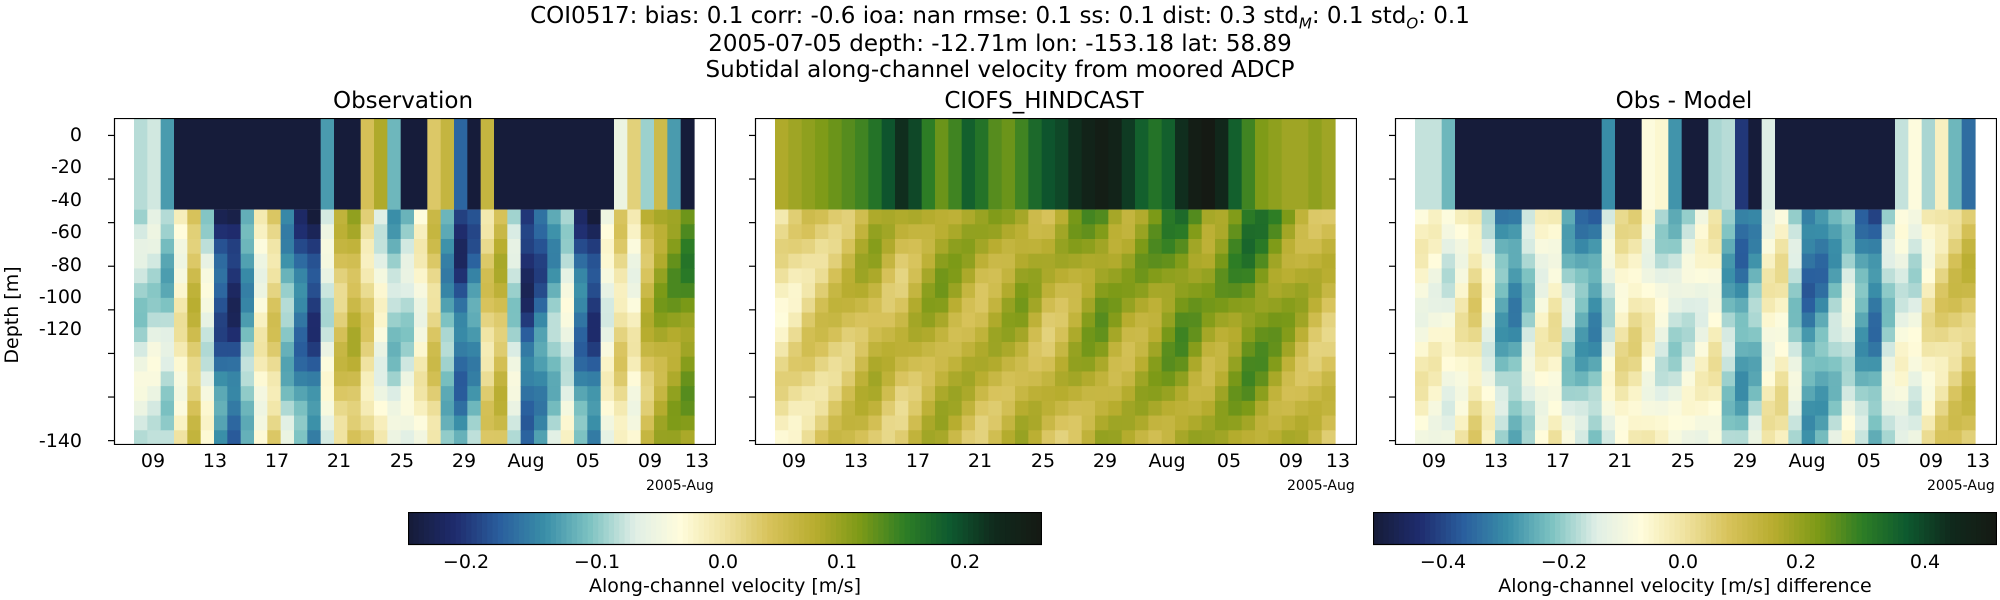 This screenshot has height=600, width=2000. Describe the element at coordinates (725, 528) in the screenshot. I see `colorbar-gradient` at that location.